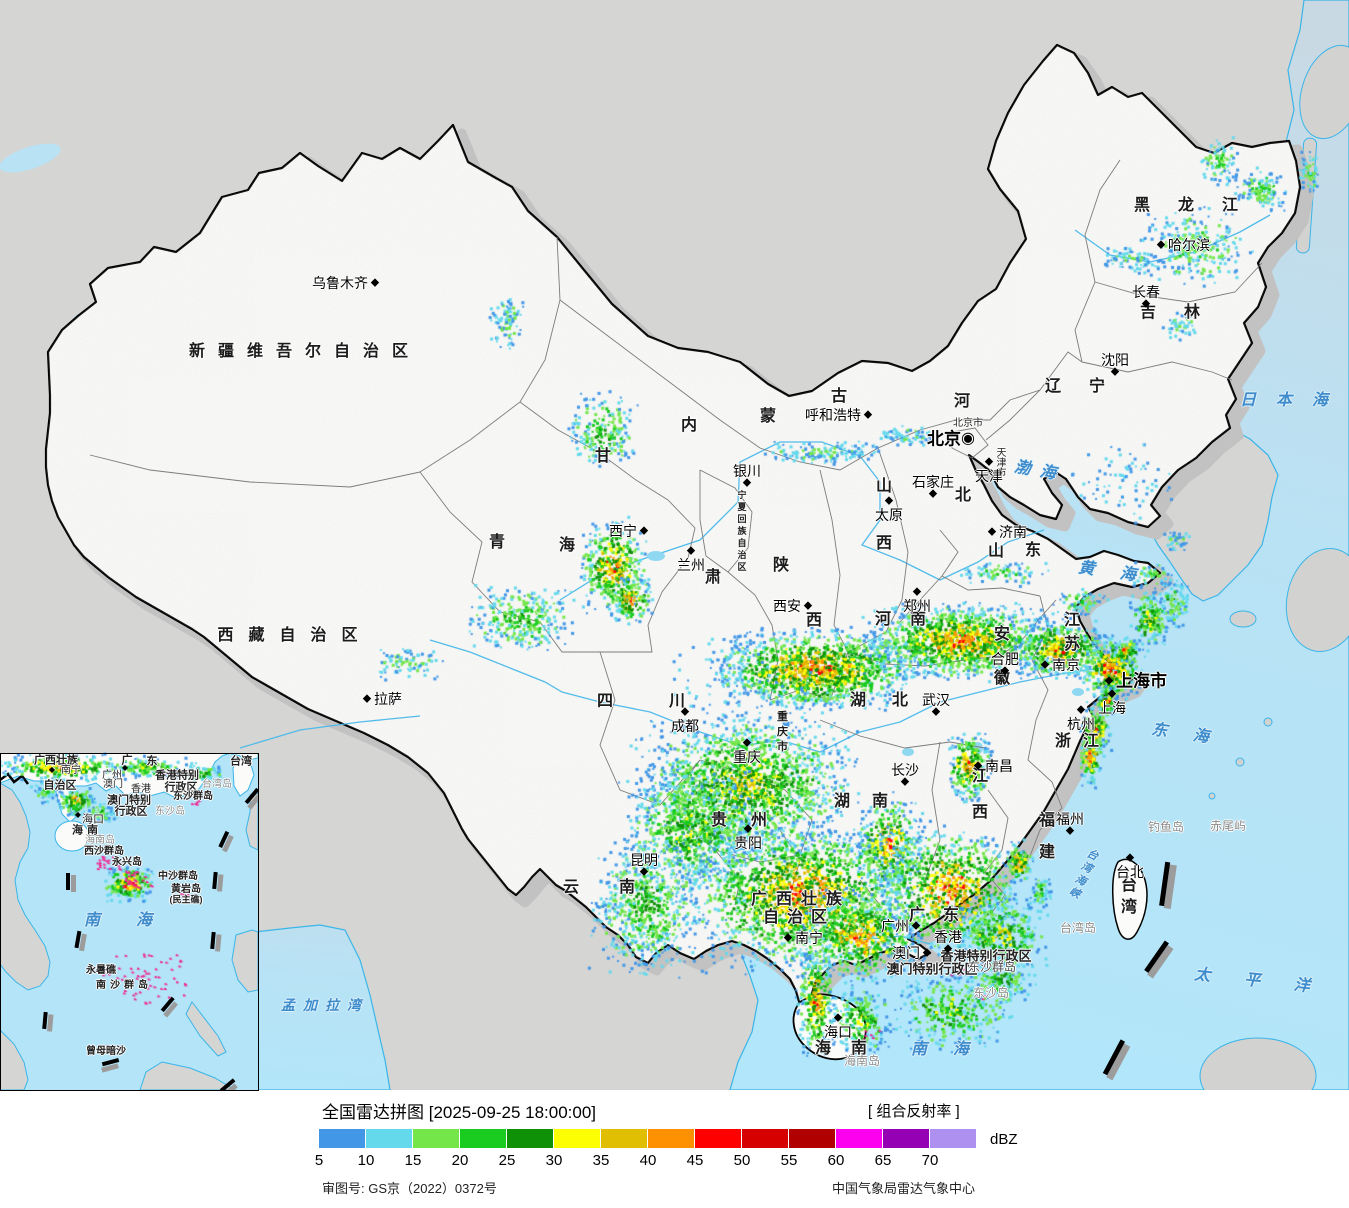  Describe the element at coordinates (186, 899) in the screenshot. I see `map-label: (民主礁)` at that location.